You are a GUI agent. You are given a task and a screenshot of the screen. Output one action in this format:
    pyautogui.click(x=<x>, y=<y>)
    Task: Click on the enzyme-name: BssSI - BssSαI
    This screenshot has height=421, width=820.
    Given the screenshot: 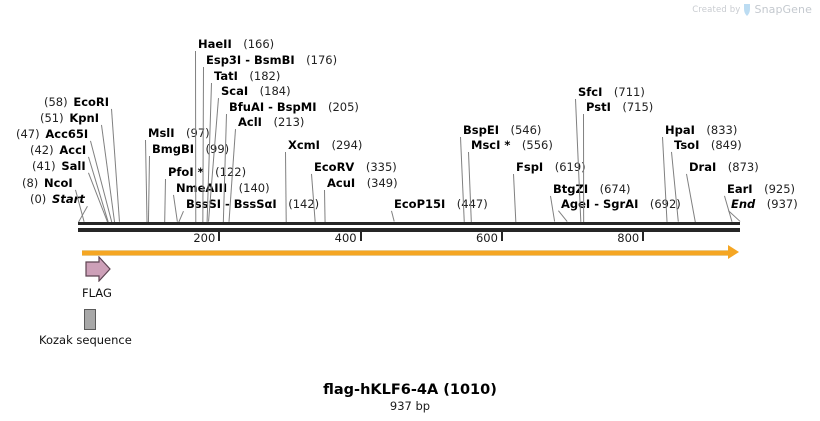 What is the action you would take?
    pyautogui.click(x=231, y=204)
    